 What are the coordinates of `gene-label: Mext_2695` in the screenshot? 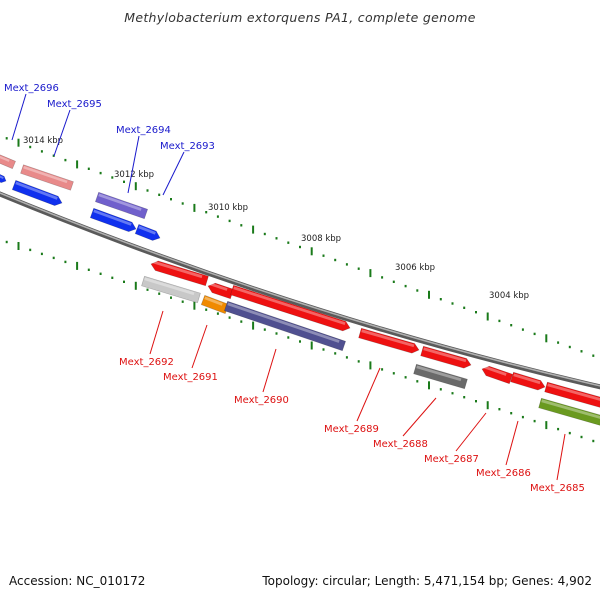 It's located at (74, 104).